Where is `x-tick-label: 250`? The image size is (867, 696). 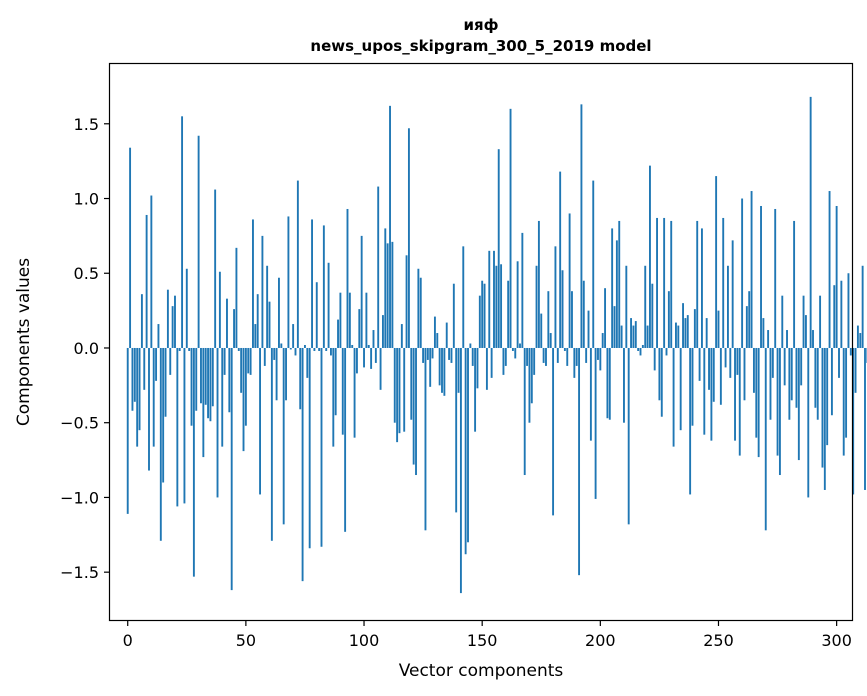 x-tick-label: 250 is located at coordinates (718, 640).